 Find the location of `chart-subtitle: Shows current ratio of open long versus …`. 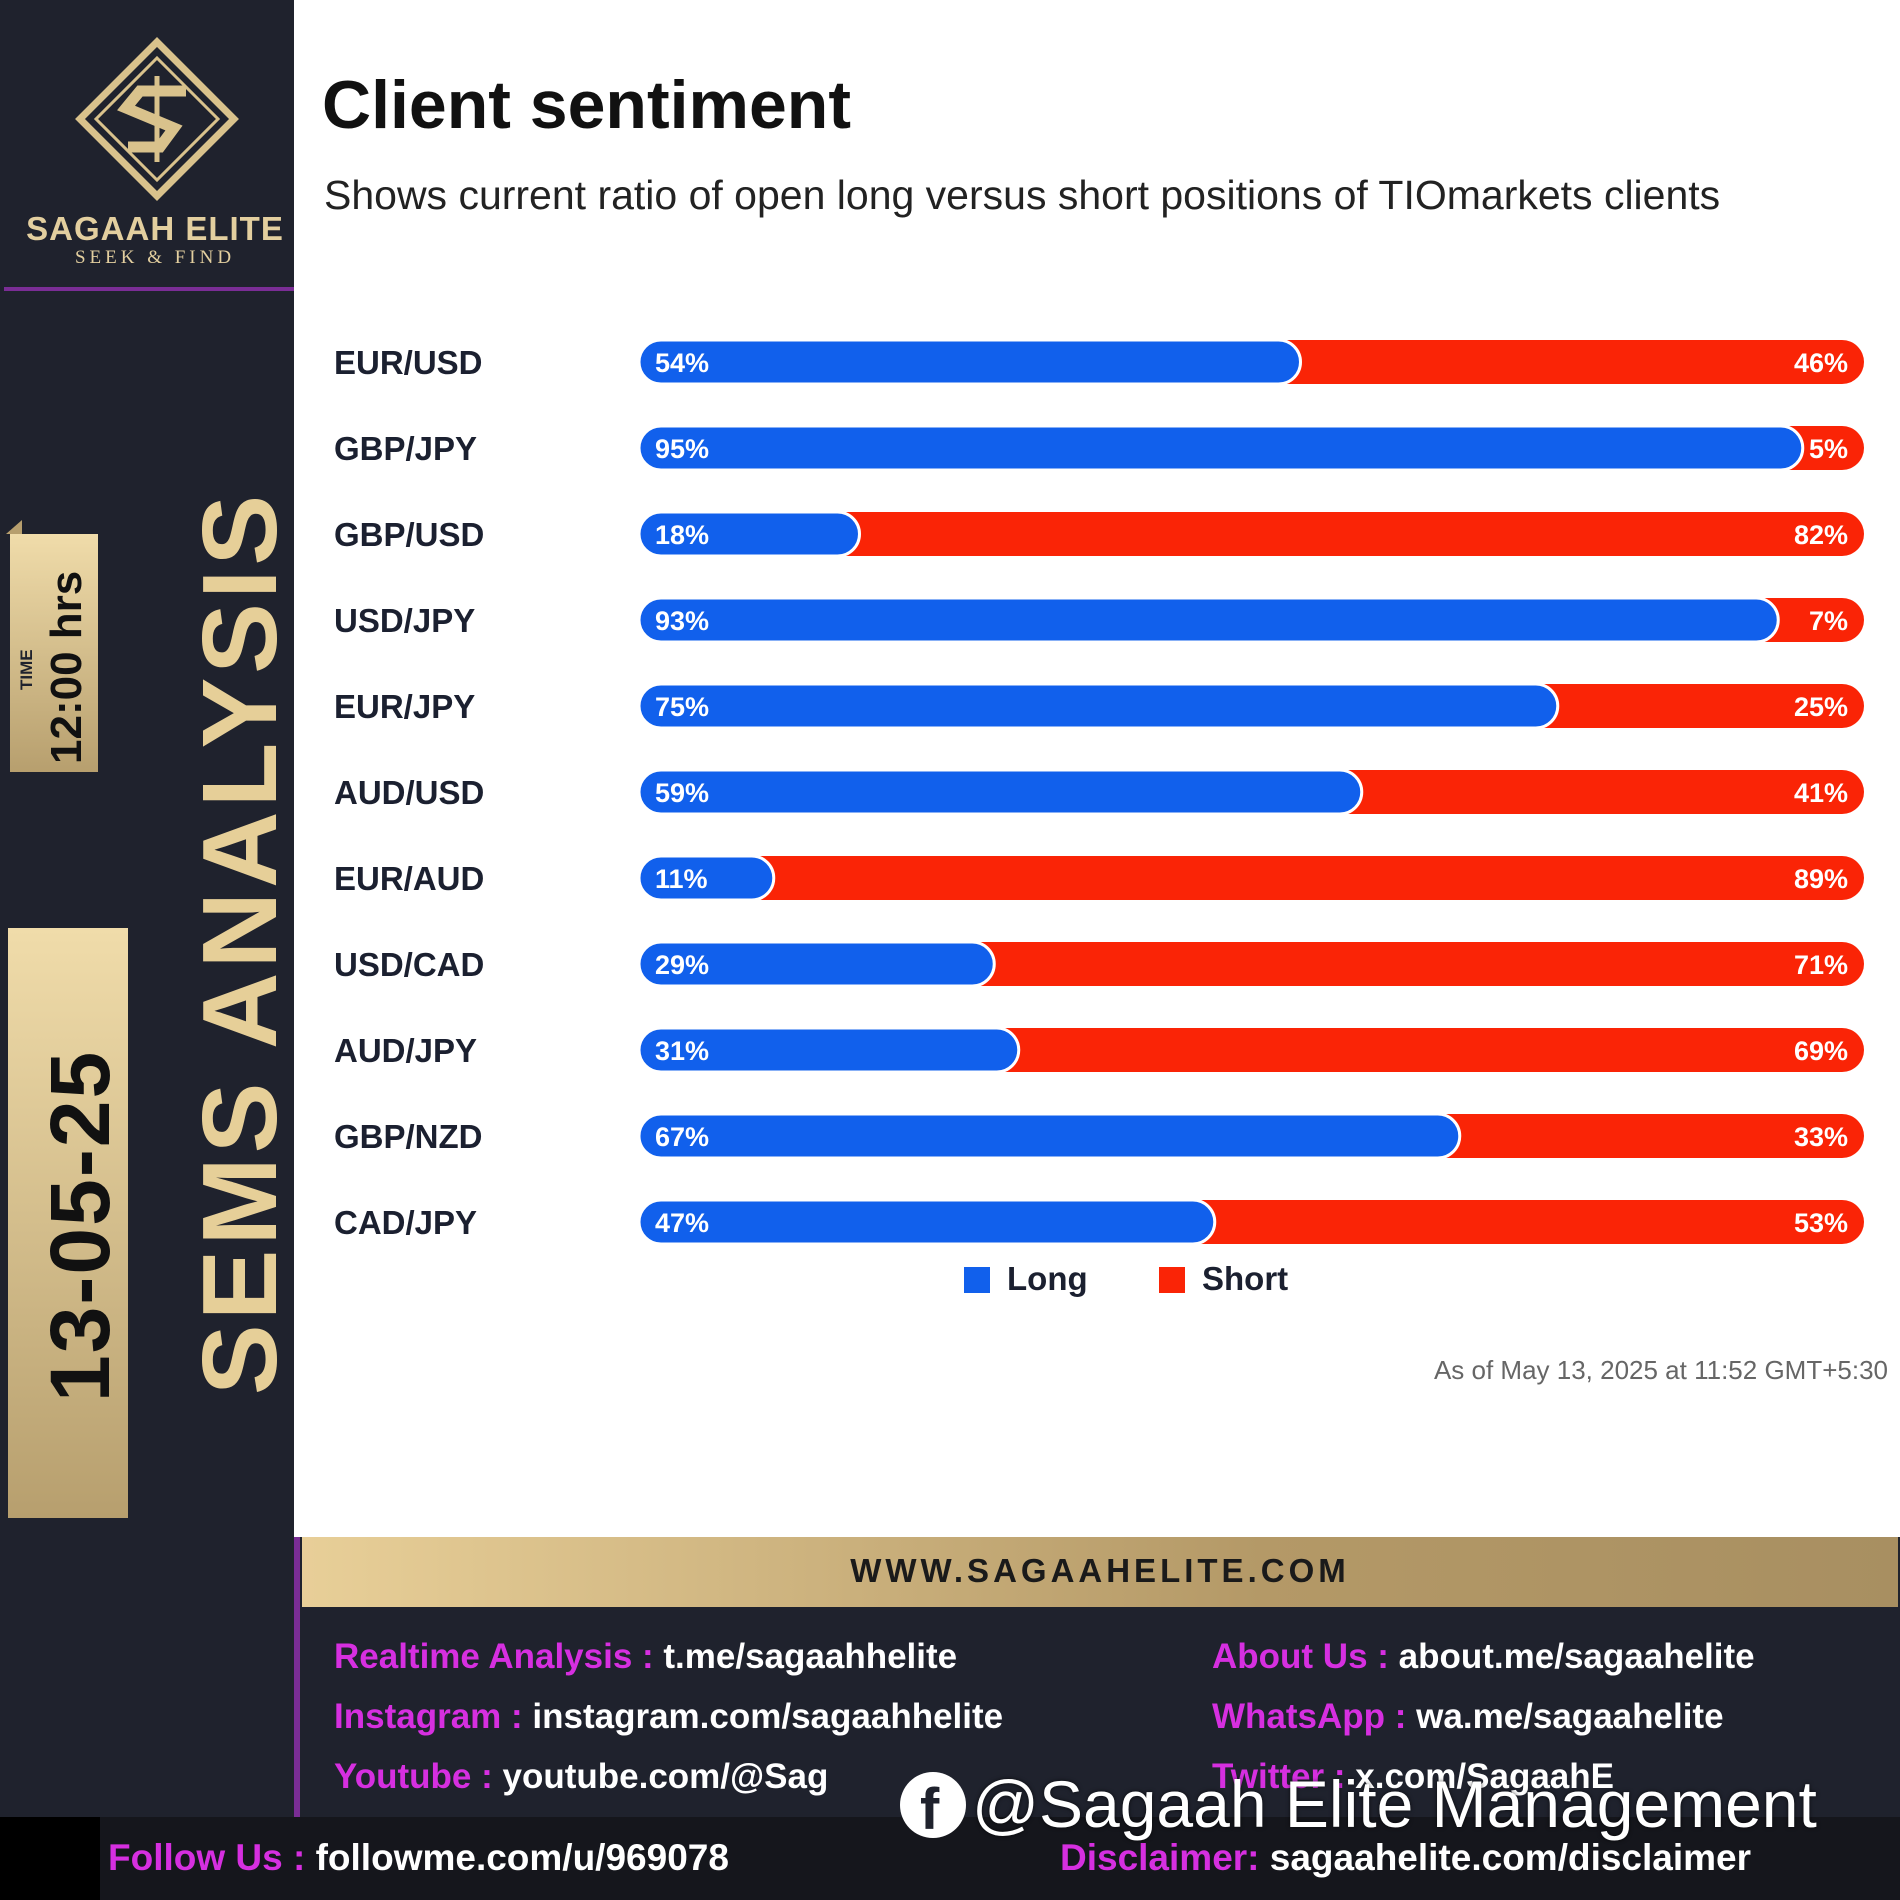

chart-subtitle: Shows current ratio of open long versus … is located at coordinates (1022, 195).